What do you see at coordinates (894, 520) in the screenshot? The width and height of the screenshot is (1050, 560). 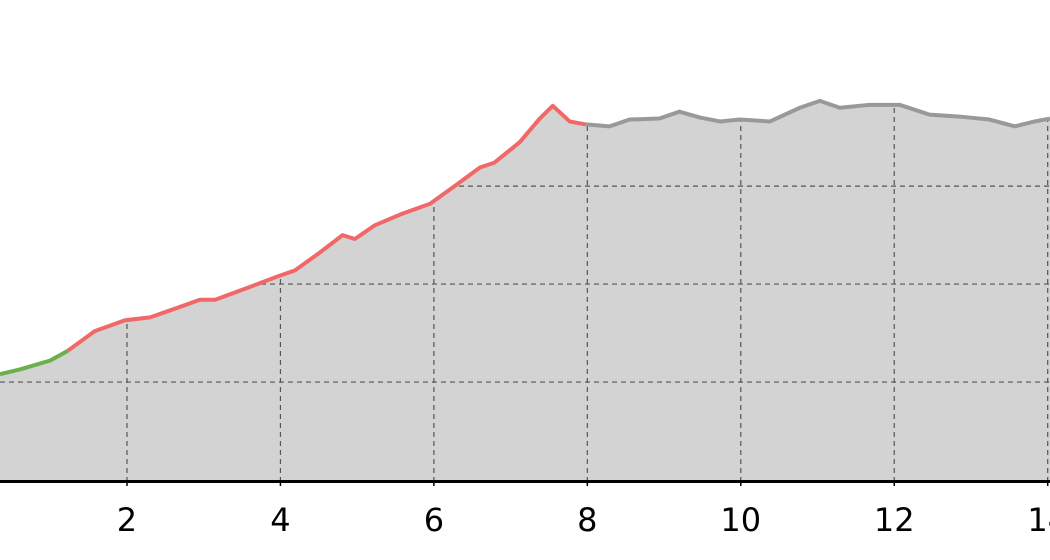 I see `x-tick-label: 12` at bounding box center [894, 520].